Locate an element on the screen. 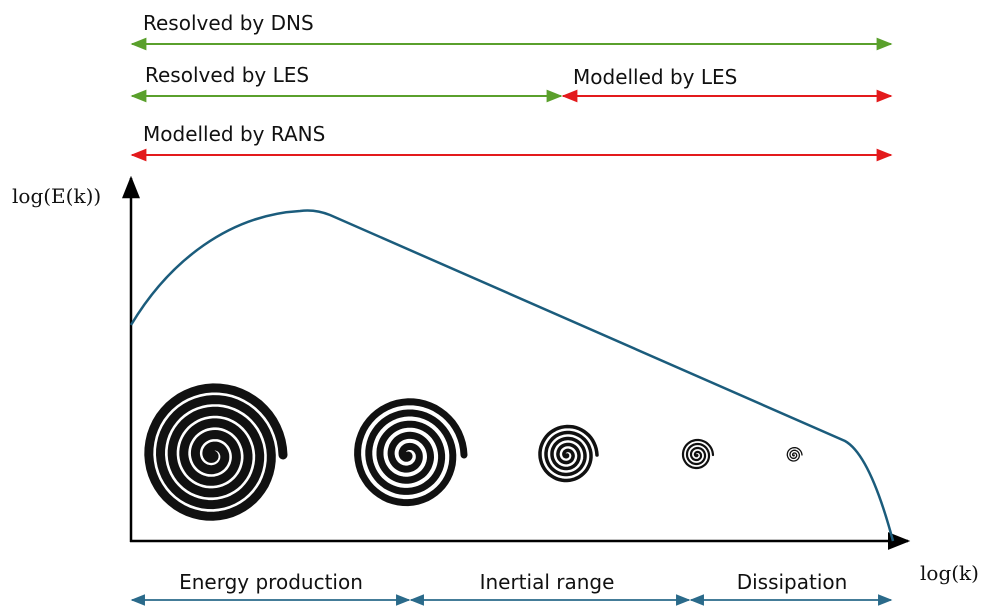  dns-label: Resolved by DNS is located at coordinates (228, 23).